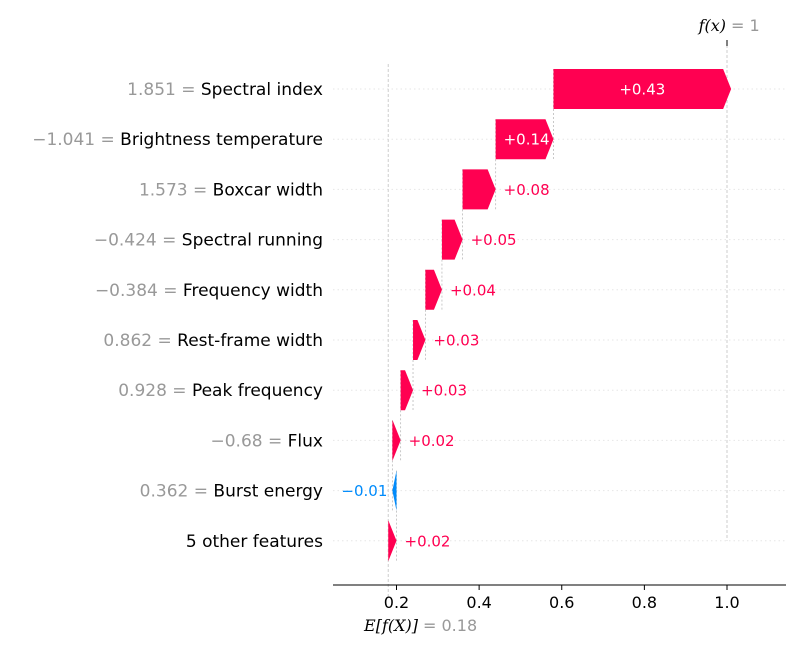  What do you see at coordinates (494, 240) in the screenshot?
I see `contribution-label: +0.05` at bounding box center [494, 240].